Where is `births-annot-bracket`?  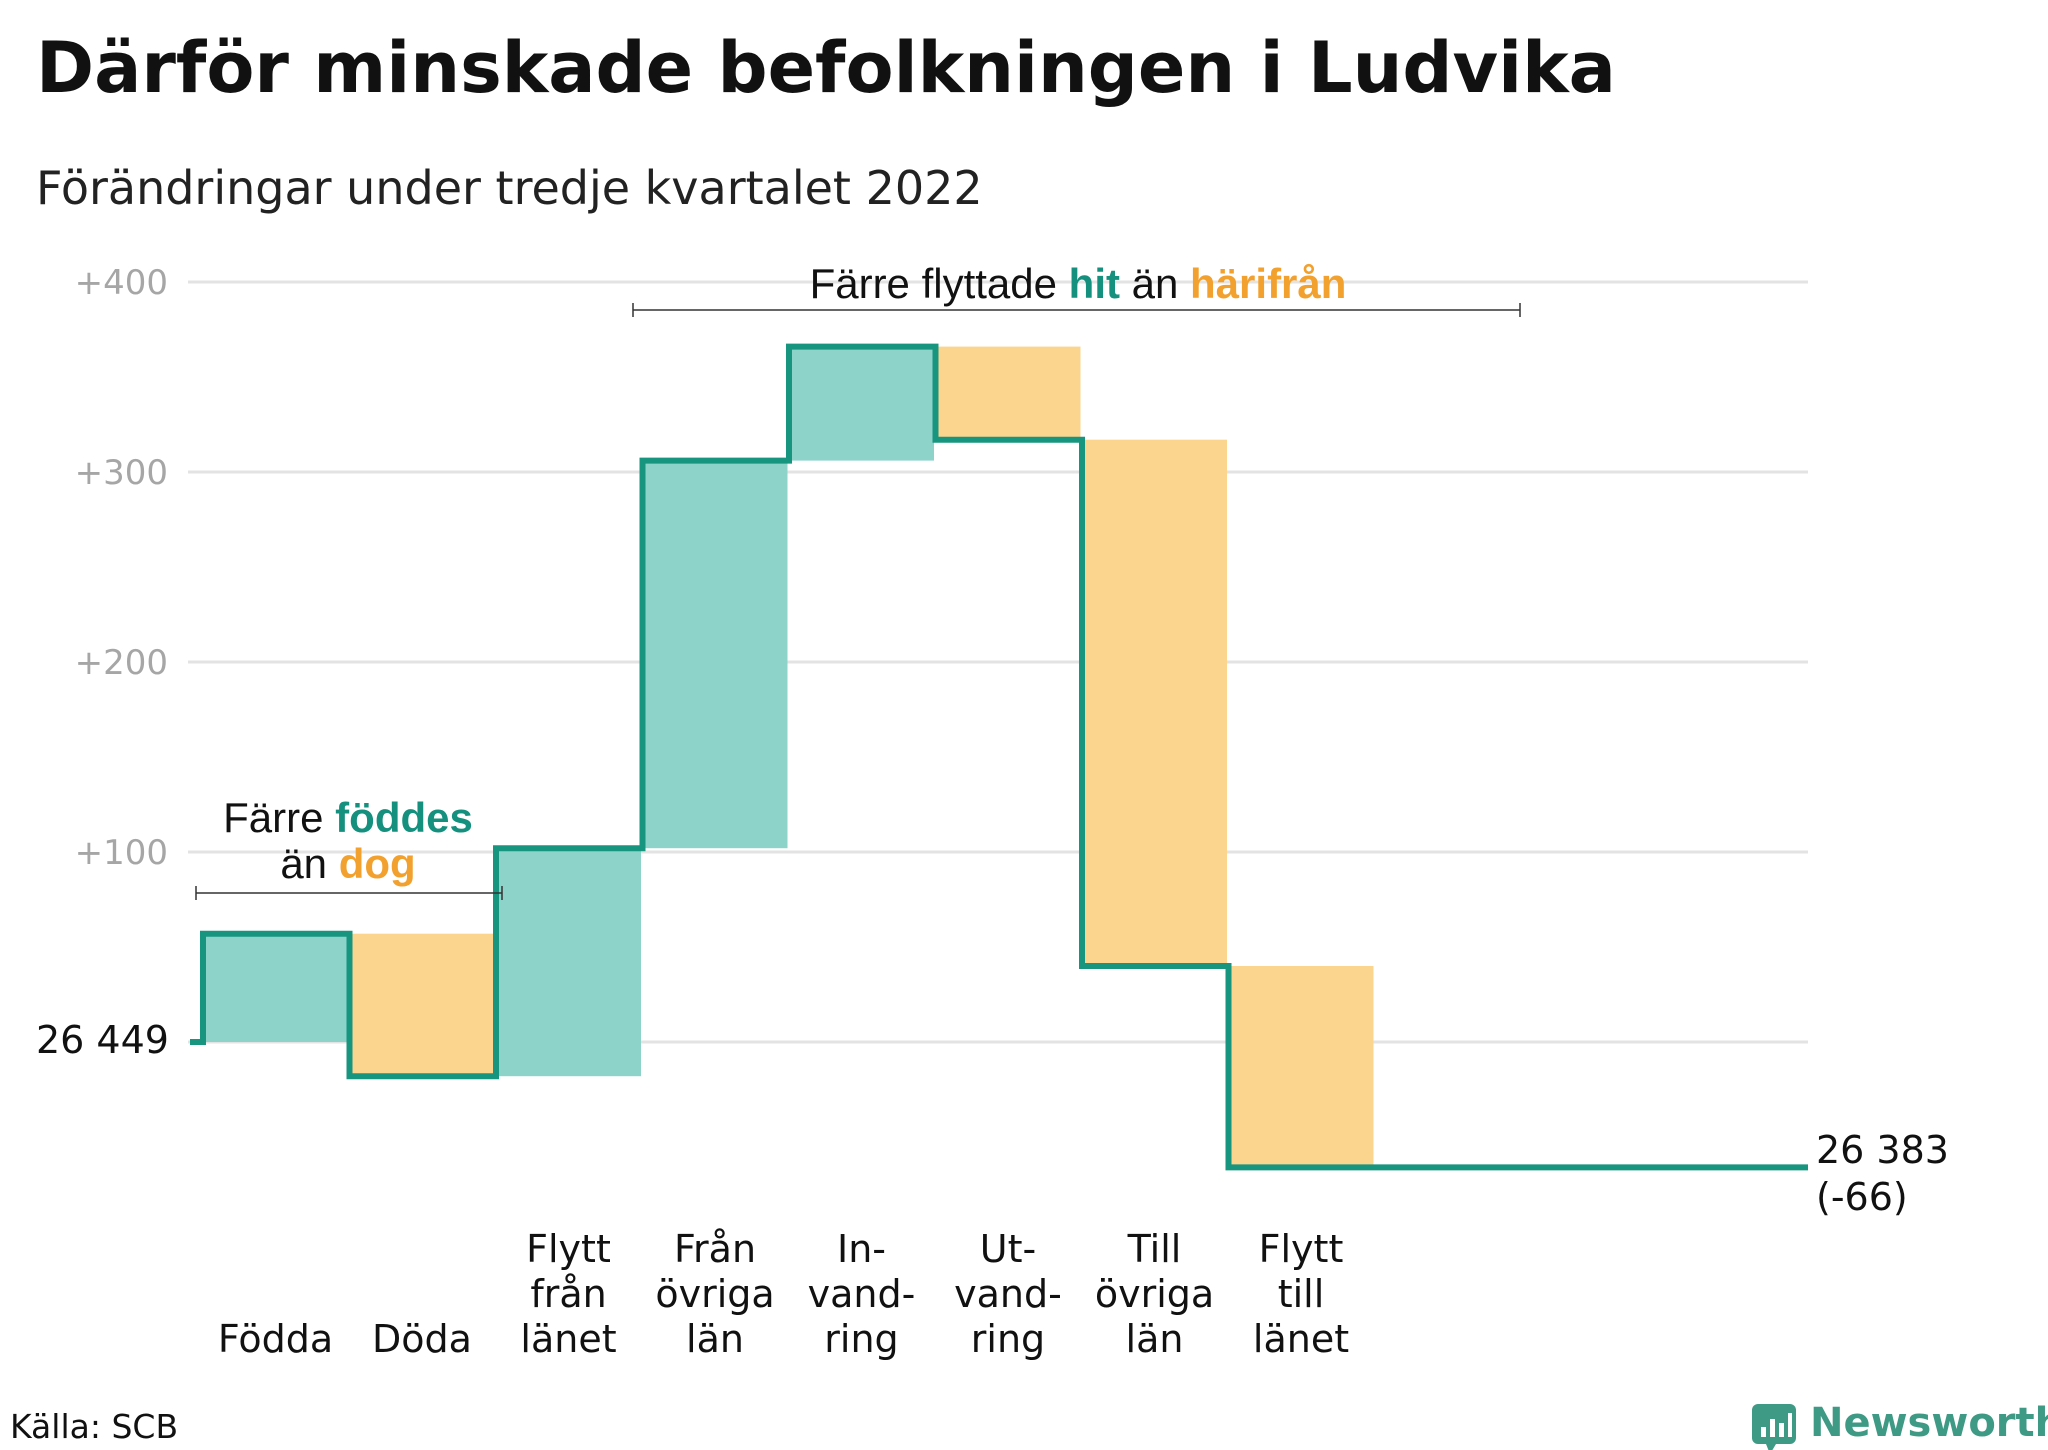
births-annot-bracket is located at coordinates (349, 893).